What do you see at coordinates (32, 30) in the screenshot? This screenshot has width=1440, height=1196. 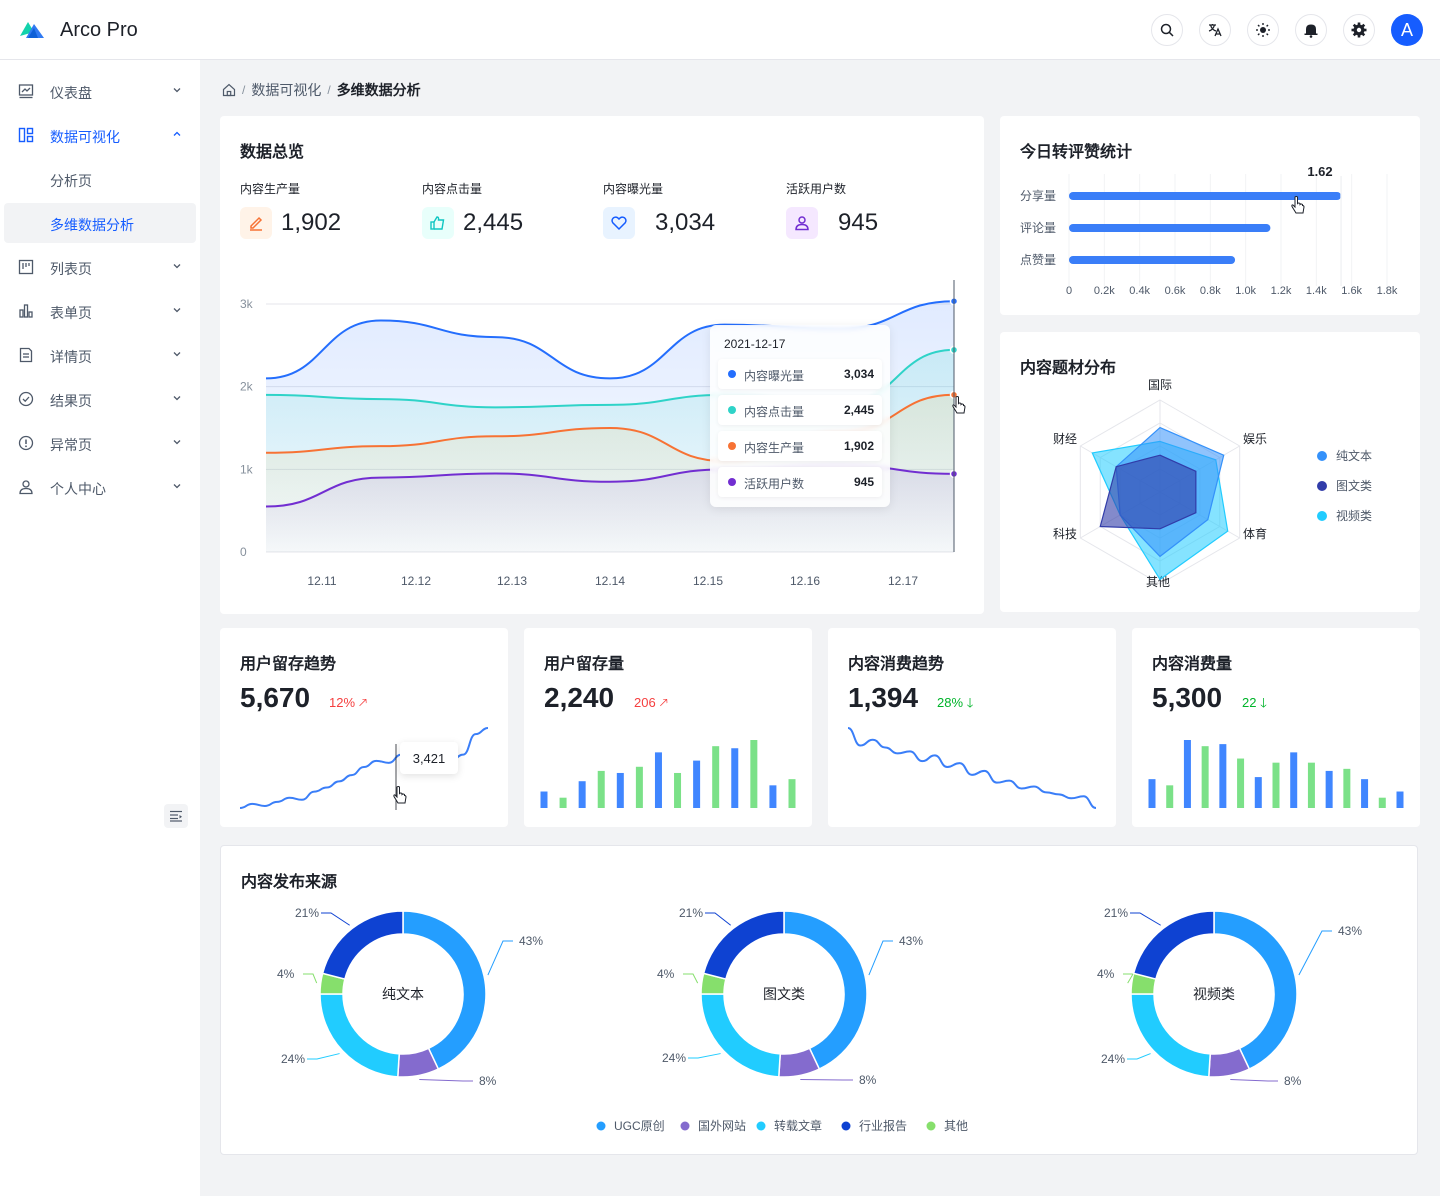 I see `arco-logo-icon` at bounding box center [32, 30].